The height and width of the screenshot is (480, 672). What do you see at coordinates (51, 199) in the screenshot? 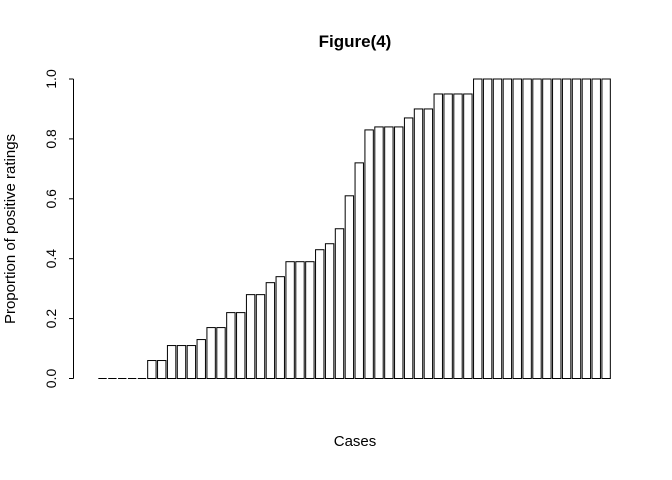
I see `y-tick-label: 0.6` at bounding box center [51, 199].